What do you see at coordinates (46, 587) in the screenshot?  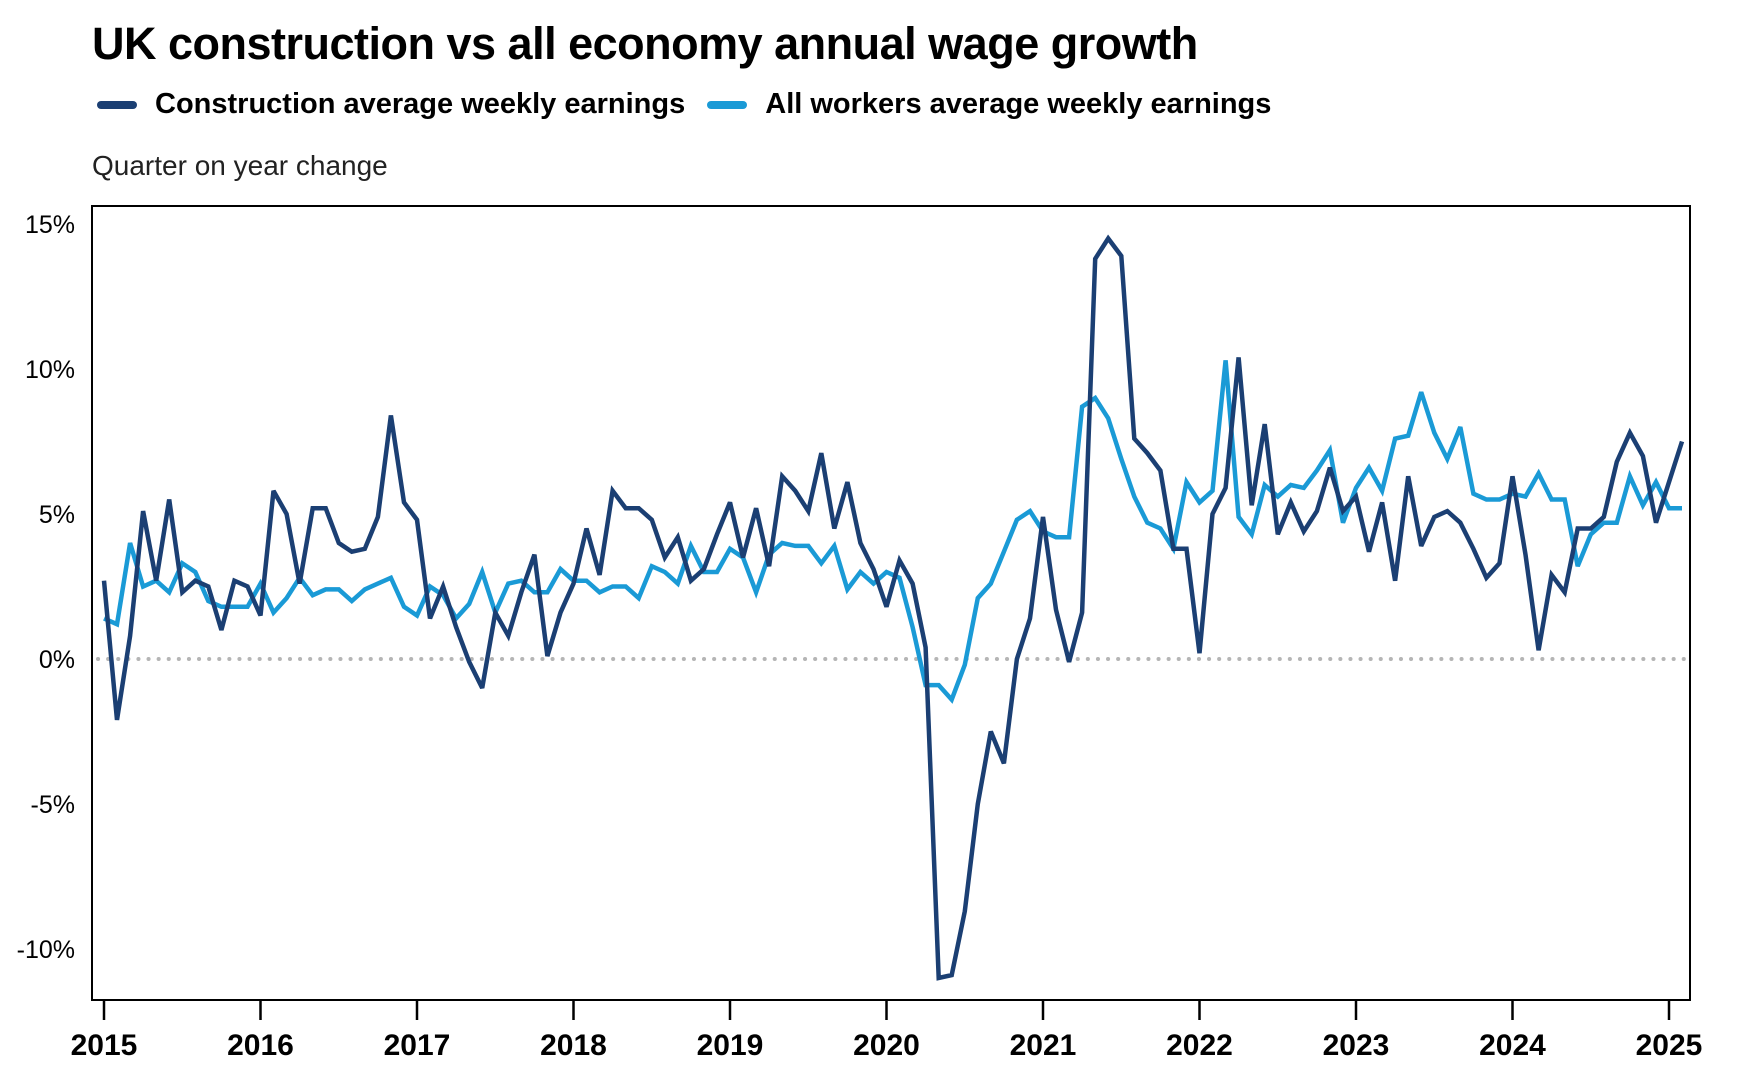 I see `y-axis: 15% 10% 5% 0% -5% -10%` at bounding box center [46, 587].